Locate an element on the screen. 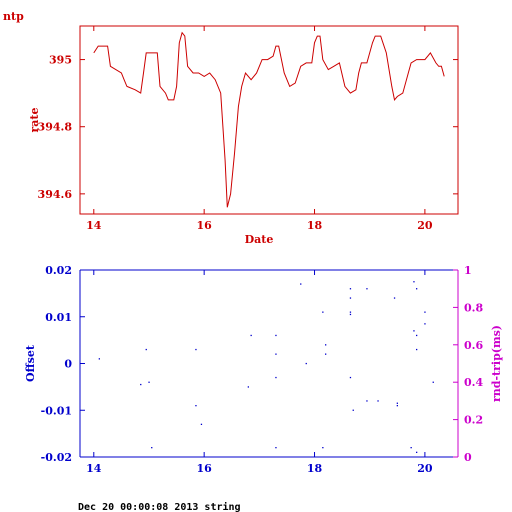  rtt-y-tick-label: 0.6 is located at coordinates (473, 345).